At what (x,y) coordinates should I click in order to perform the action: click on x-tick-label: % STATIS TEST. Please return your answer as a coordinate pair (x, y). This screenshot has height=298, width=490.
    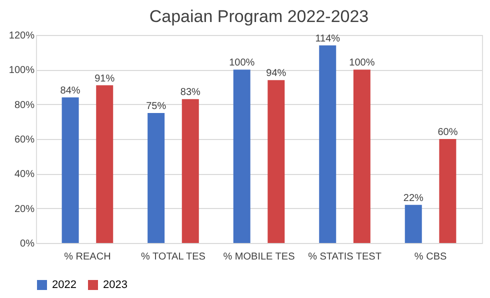
    Looking at the image, I should click on (345, 257).